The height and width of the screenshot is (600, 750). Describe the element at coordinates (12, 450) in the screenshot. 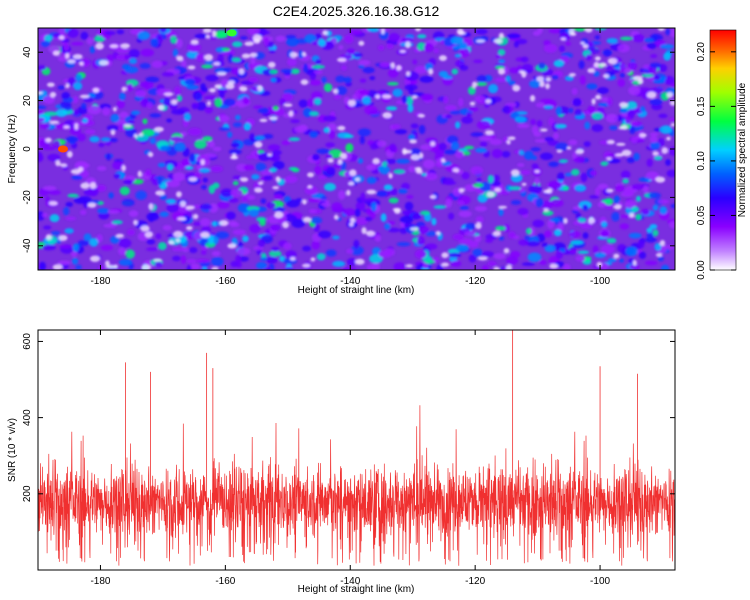

I see `snr-y-axis-label: SNR (10 * v/v)` at that location.